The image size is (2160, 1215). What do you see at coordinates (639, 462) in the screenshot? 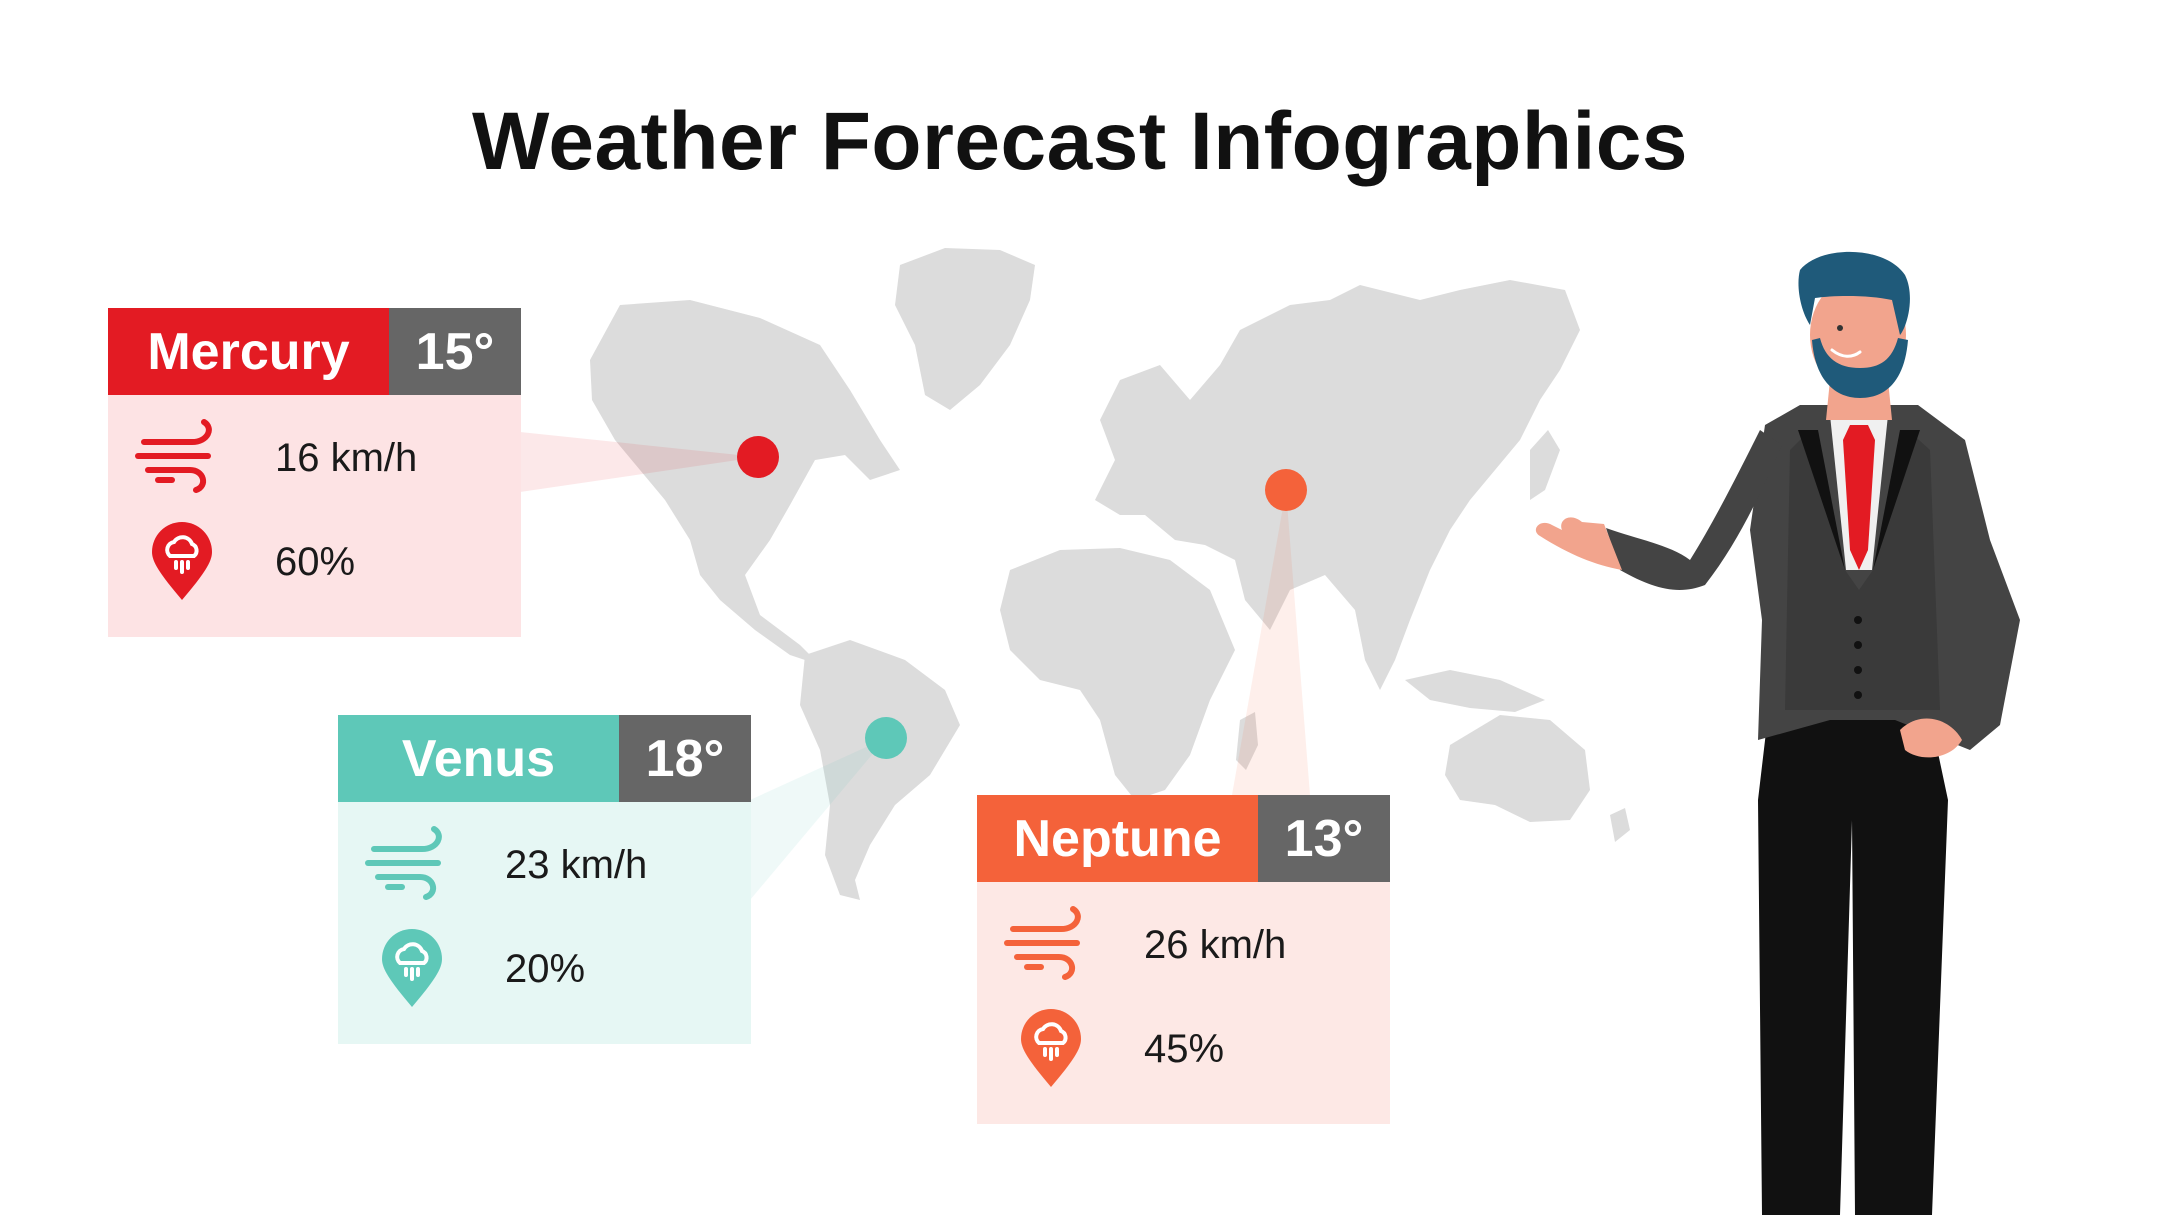
I see `mercury-callout-wedge` at bounding box center [639, 462].